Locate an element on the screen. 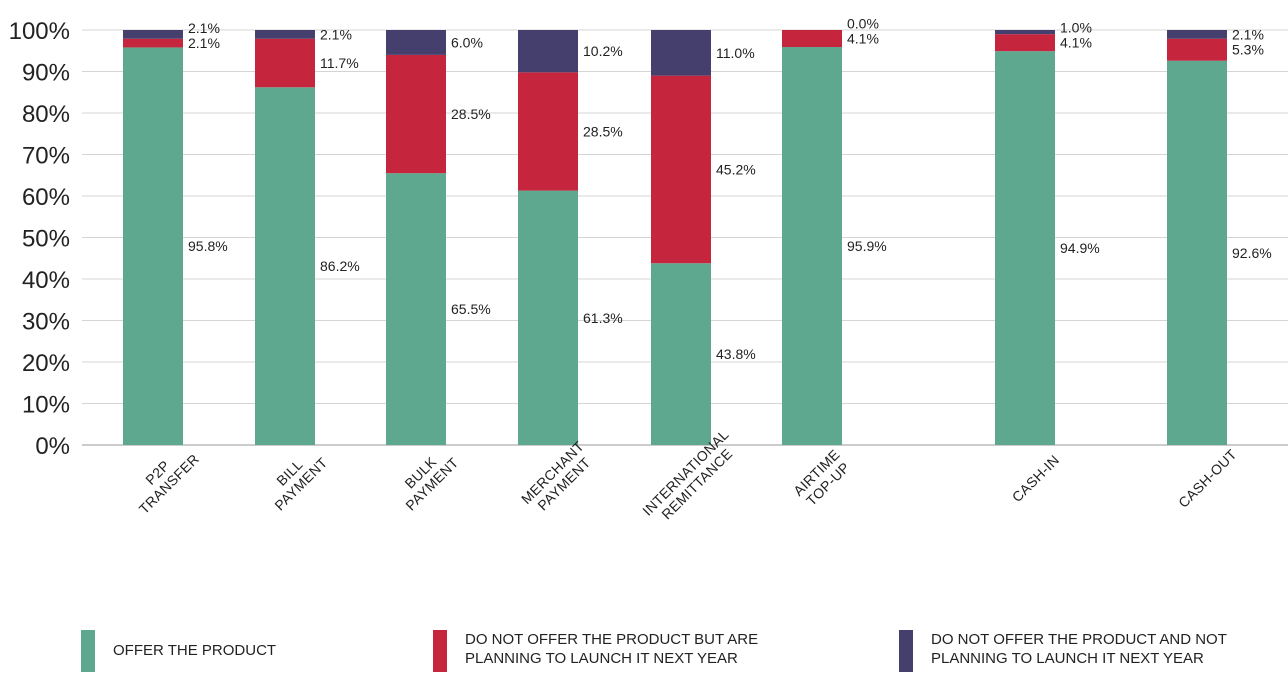  legend-label-line: DO NOT OFFER THE PRODUCT AND NOT is located at coordinates (1079, 639).